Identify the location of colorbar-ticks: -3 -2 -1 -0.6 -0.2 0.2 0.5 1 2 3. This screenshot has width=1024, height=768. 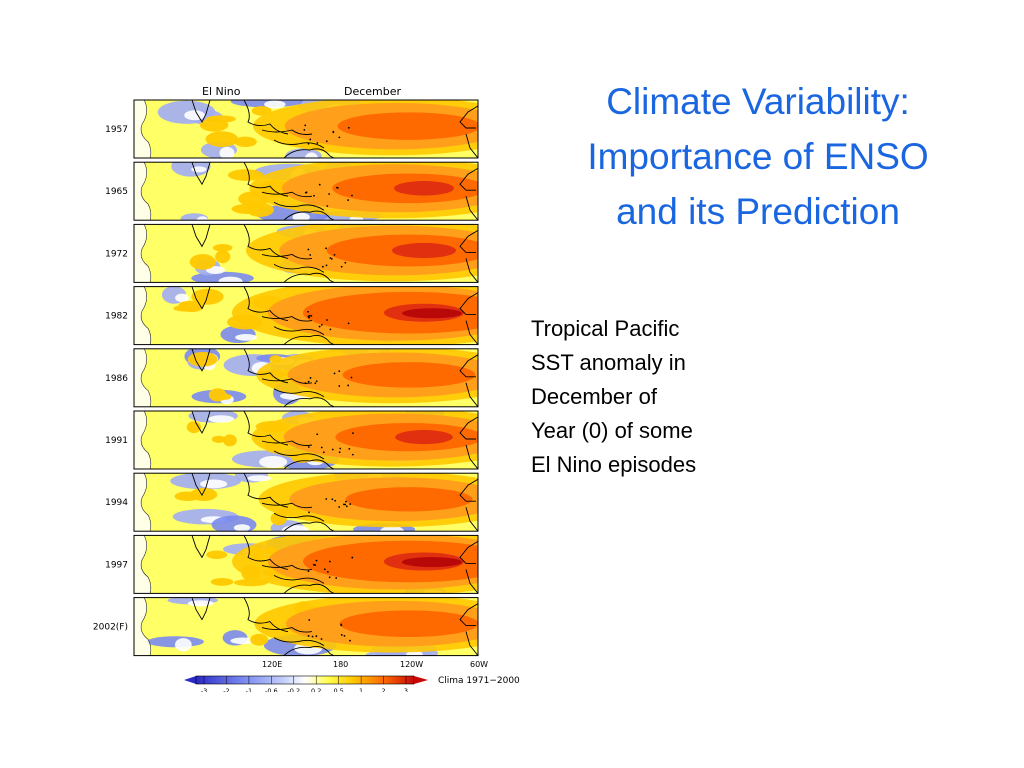
(304, 684).